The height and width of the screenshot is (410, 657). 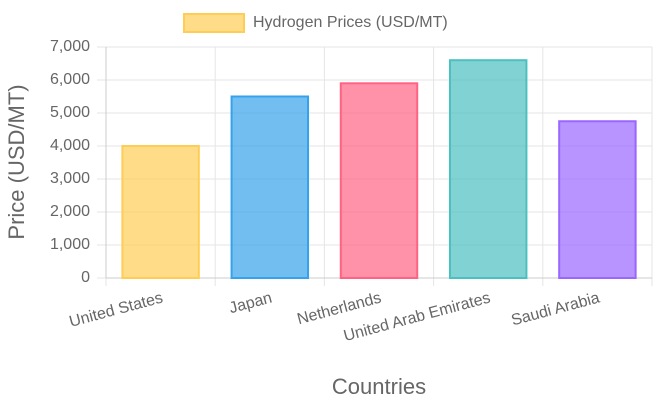 What do you see at coordinates (350, 22) in the screenshot?
I see `legend-label: Hydrogen Prices (USD/MT)` at bounding box center [350, 22].